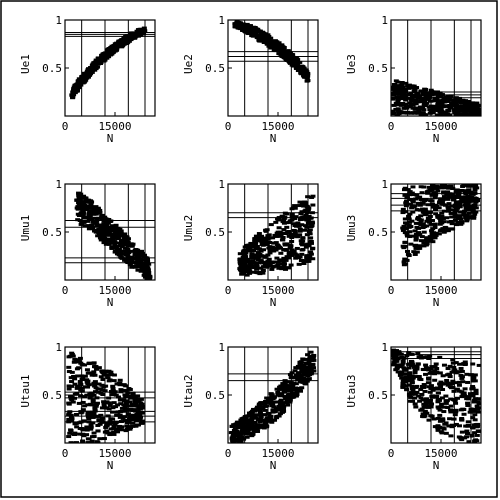  I want to click on x-tick-label: 15000, so click(114, 290).